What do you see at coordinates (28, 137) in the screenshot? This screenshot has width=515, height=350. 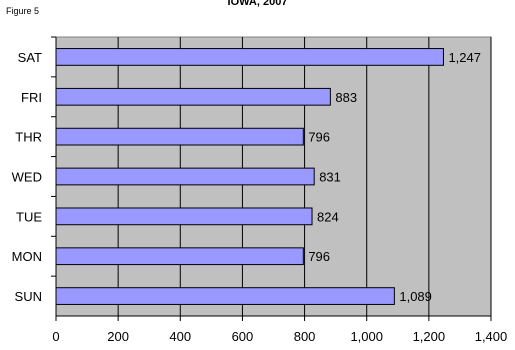 I see `y-tick-label-thr: THR` at bounding box center [28, 137].